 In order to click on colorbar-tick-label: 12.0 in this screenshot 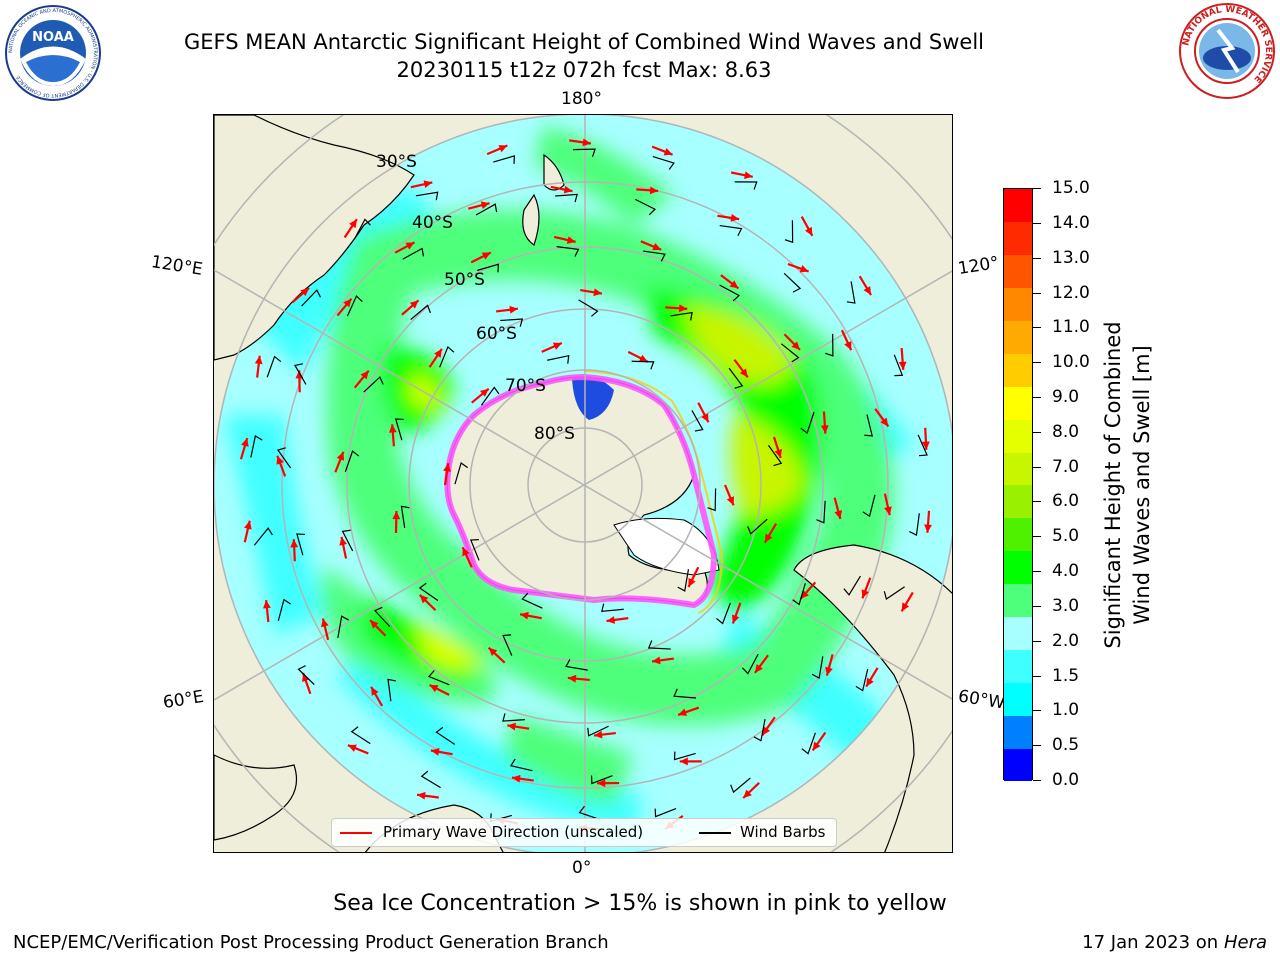, I will do `click(1071, 292)`.